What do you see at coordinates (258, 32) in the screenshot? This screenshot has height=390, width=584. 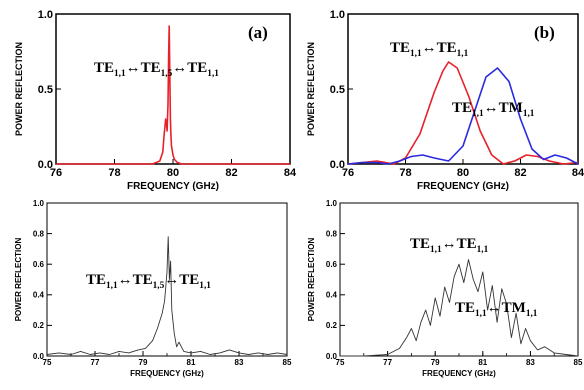 I see `panel-label: (a)` at bounding box center [258, 32].